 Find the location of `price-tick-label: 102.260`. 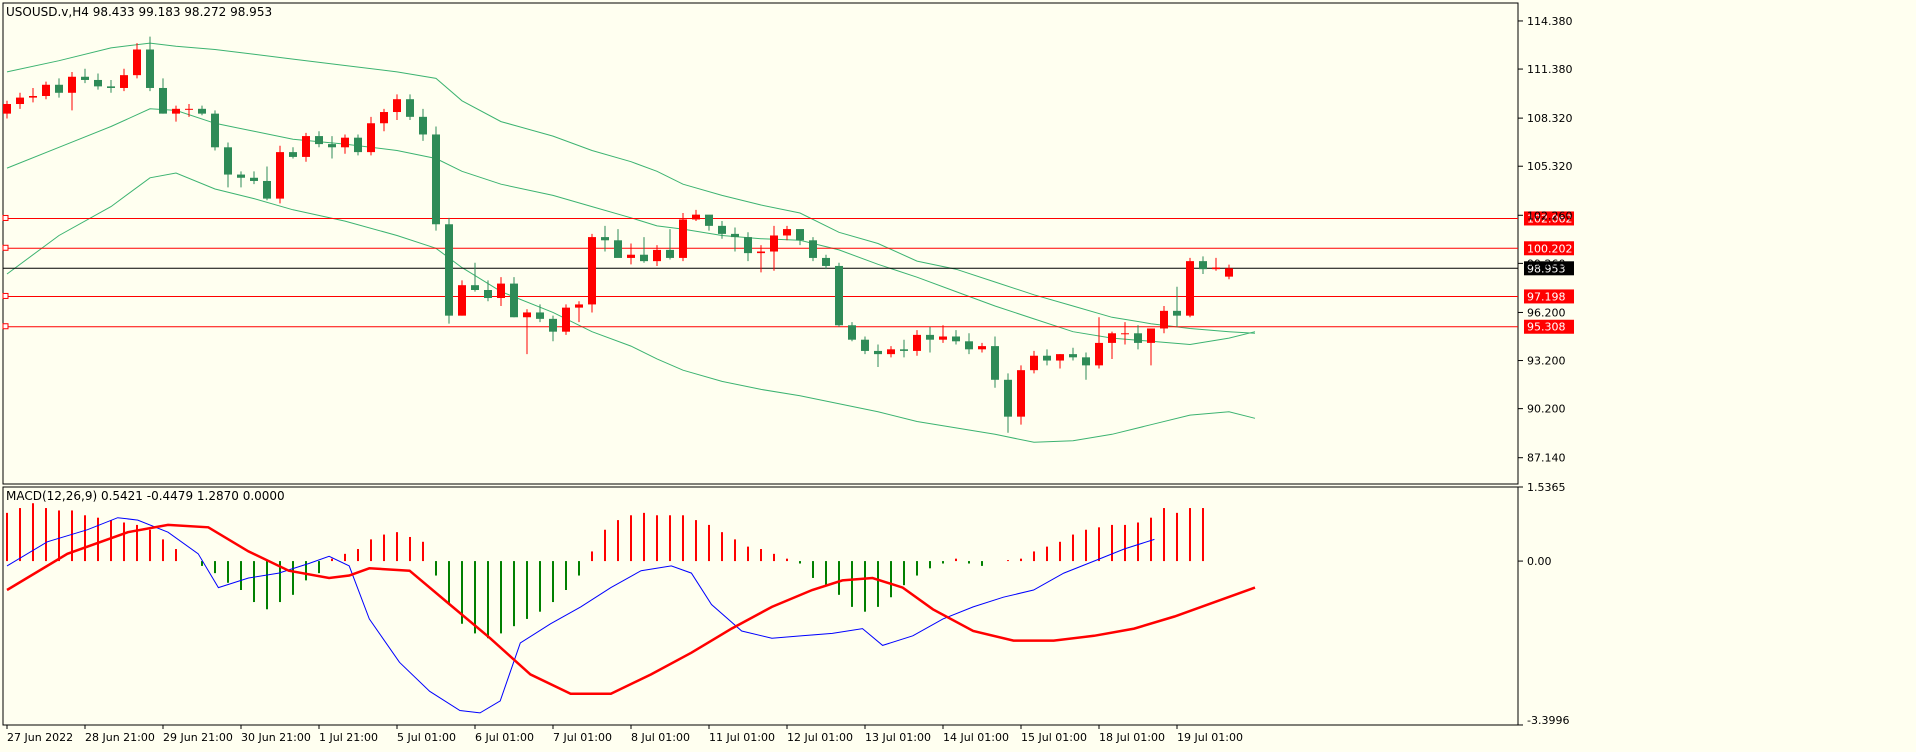

price-tick-label: 102.260 is located at coordinates (1550, 215).